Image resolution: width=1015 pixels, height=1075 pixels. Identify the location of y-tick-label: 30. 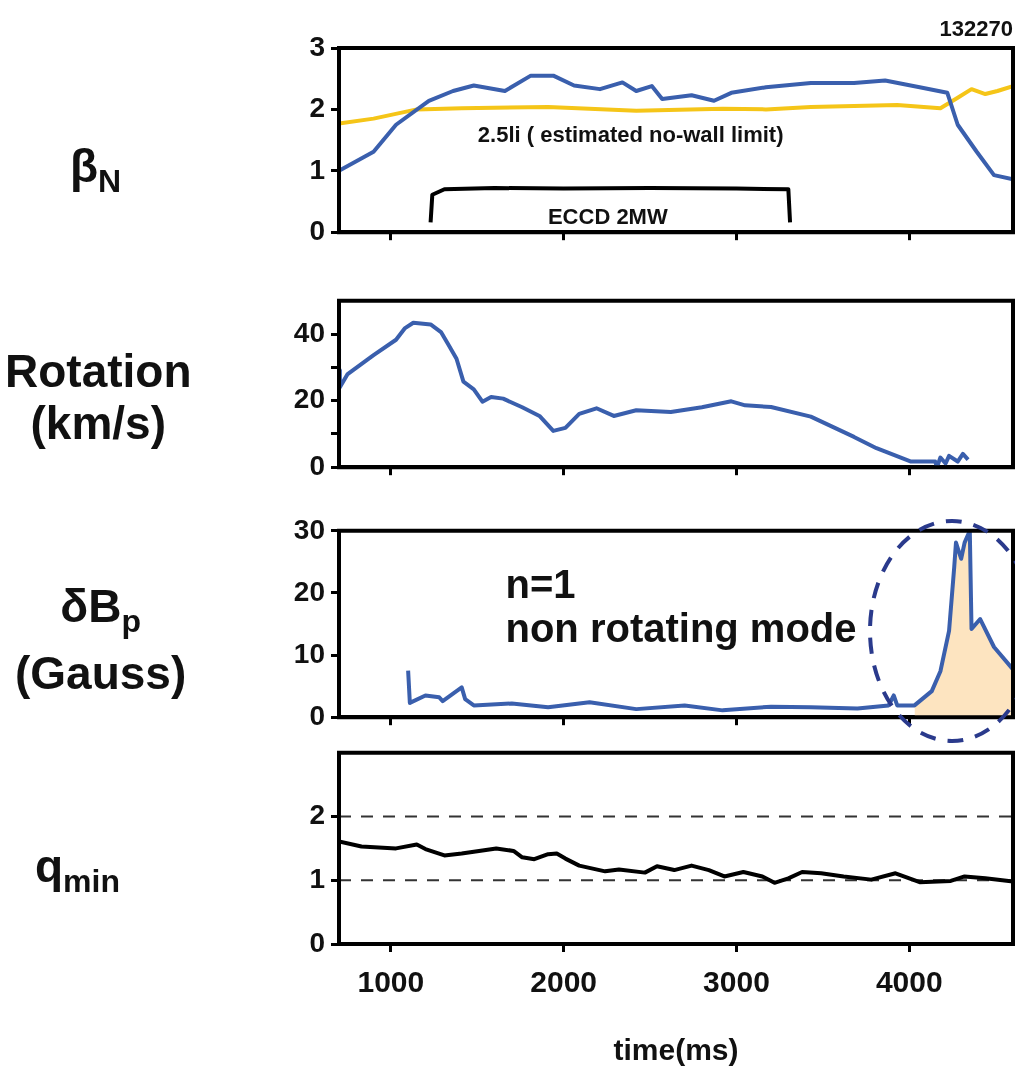
(309, 529).